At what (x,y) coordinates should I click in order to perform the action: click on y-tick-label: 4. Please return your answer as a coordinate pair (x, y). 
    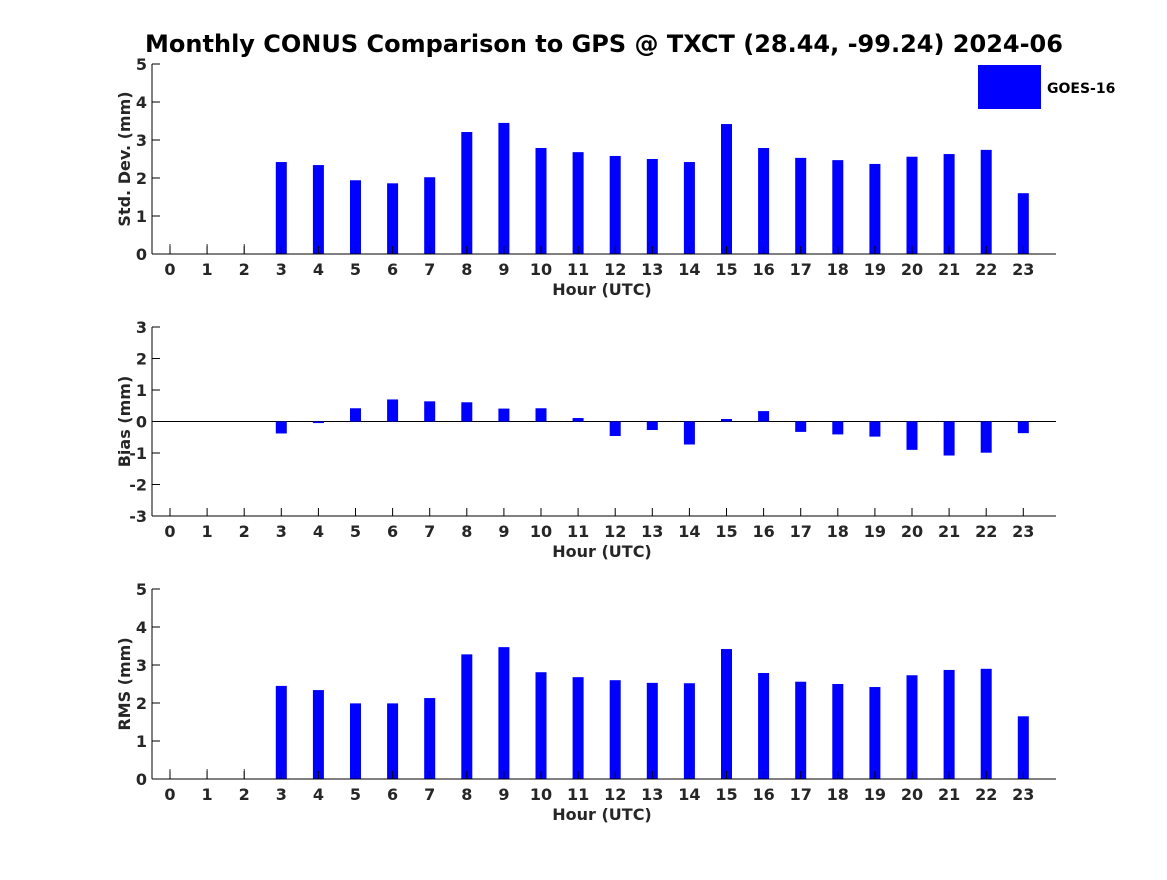
    Looking at the image, I should click on (141, 627).